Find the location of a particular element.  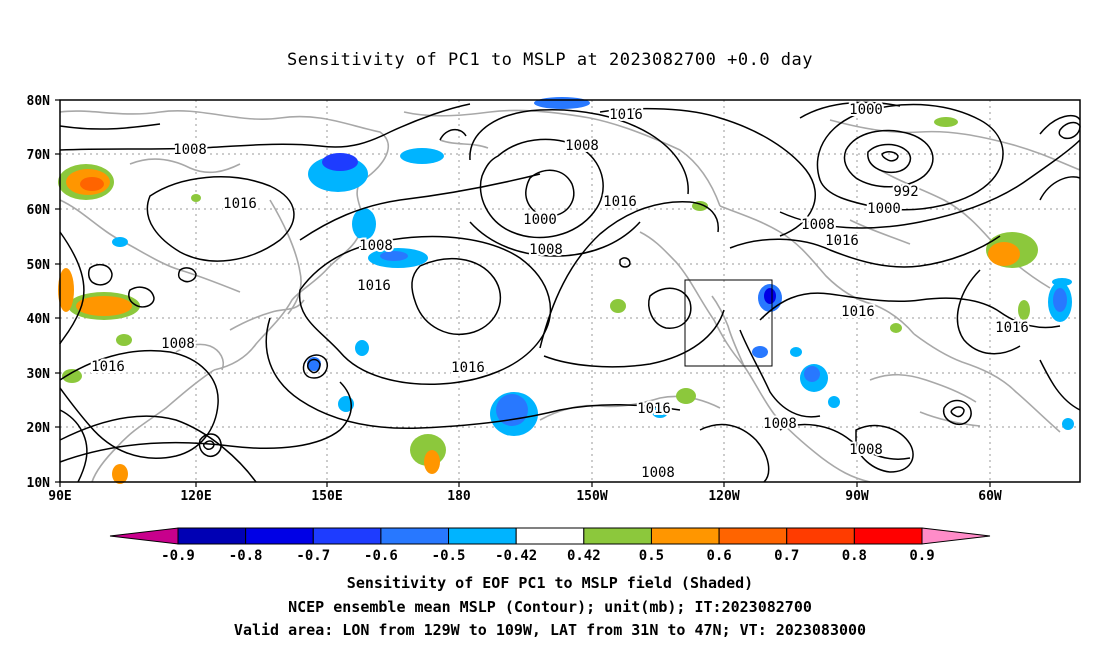

colorbar-label: 0.9 is located at coordinates (921, 556).